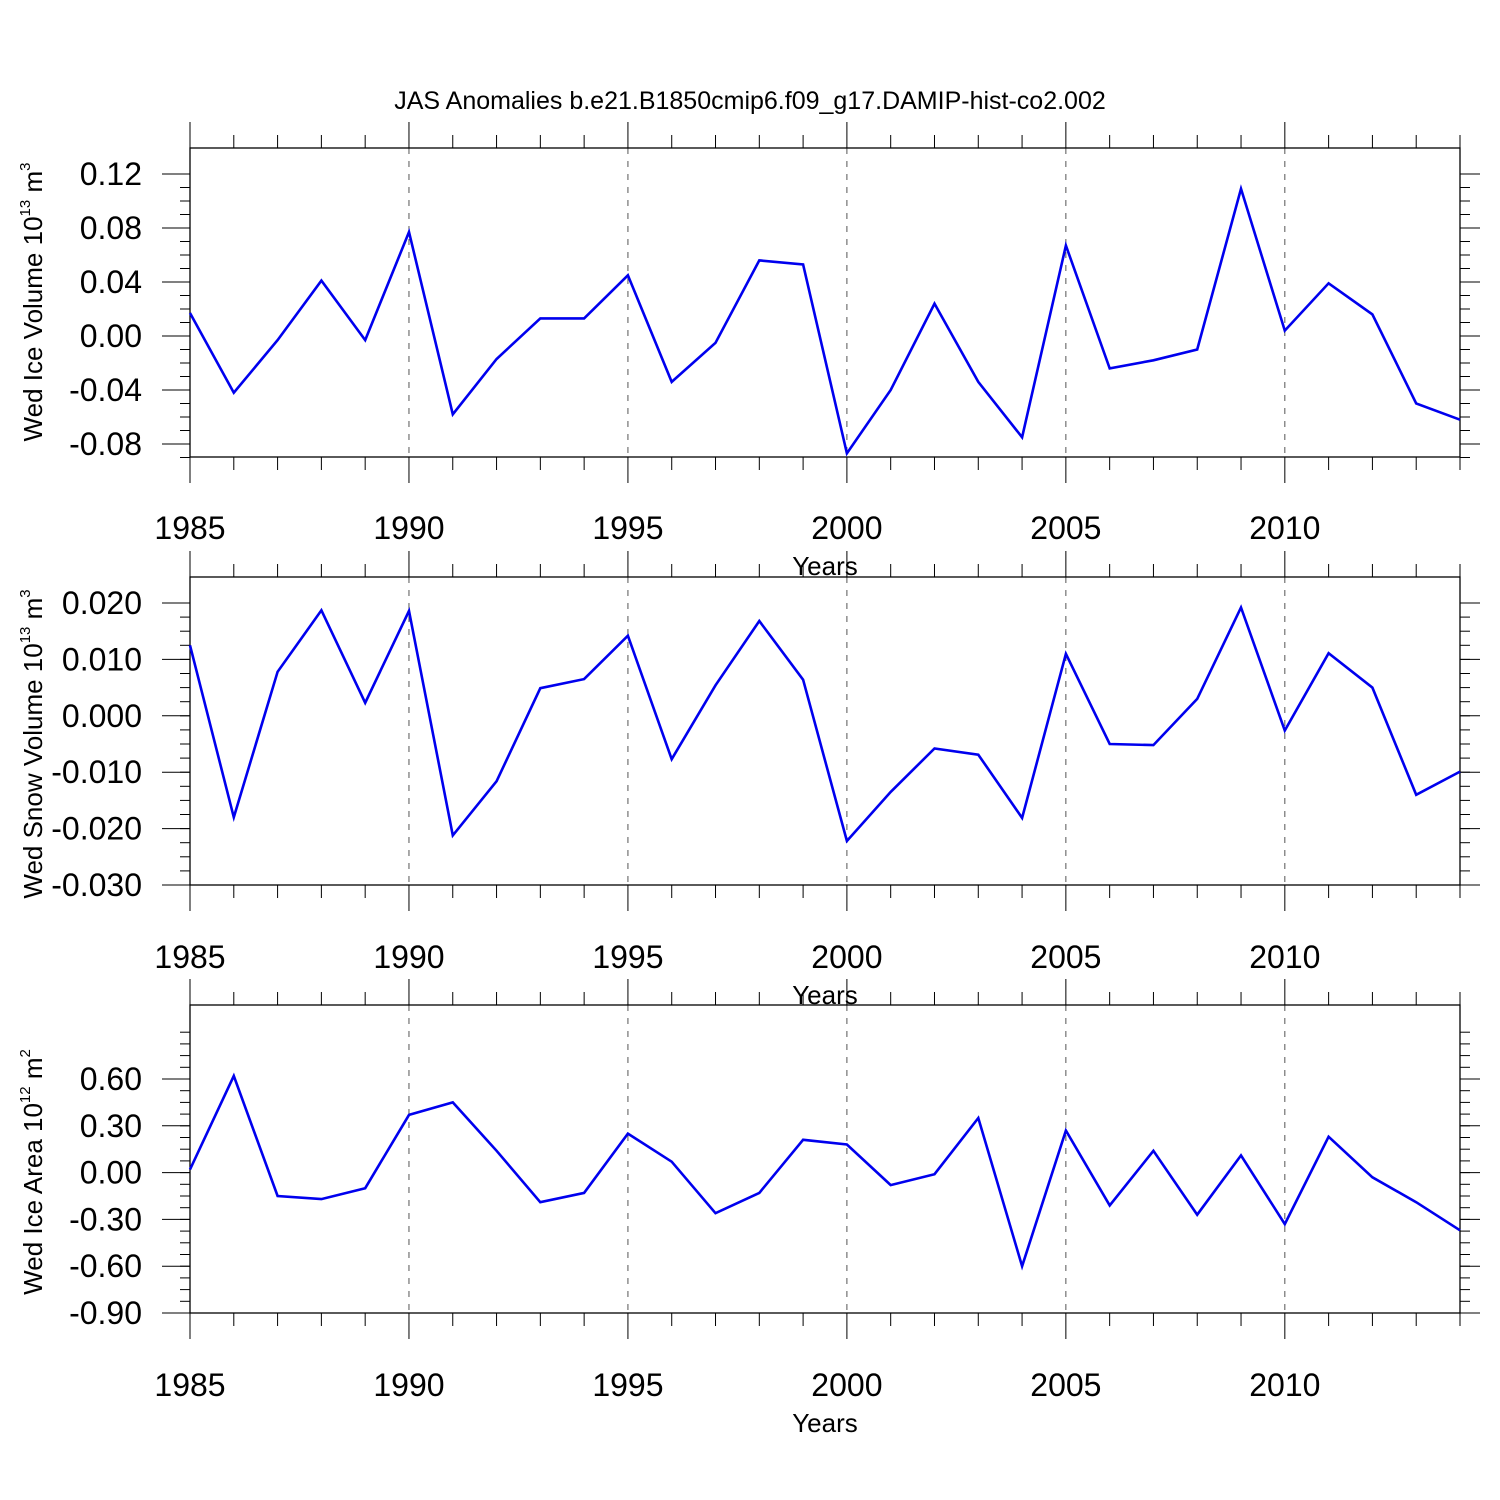  I want to click on y-tick-label: 0.020, so click(102, 603).